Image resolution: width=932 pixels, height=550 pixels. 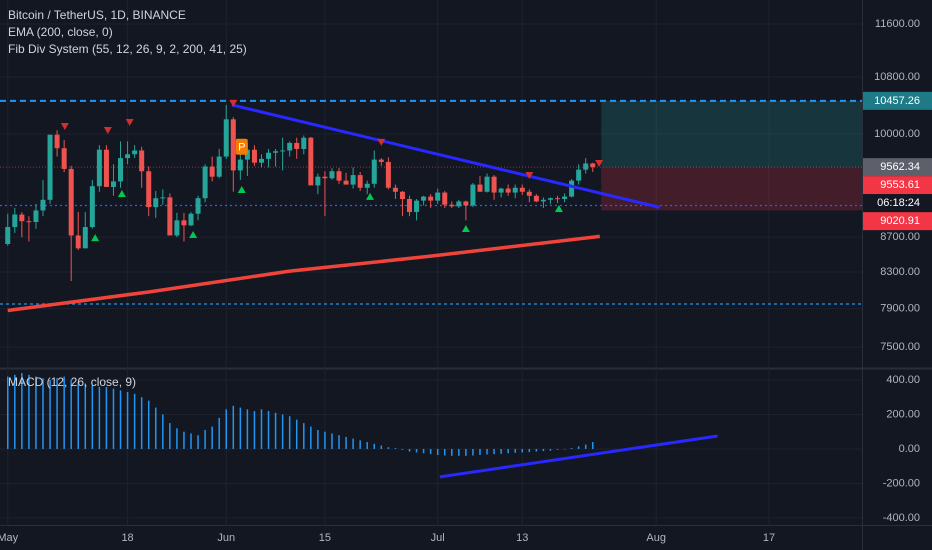 I want to click on price-tag-label: 10457.26, so click(x=897, y=101).